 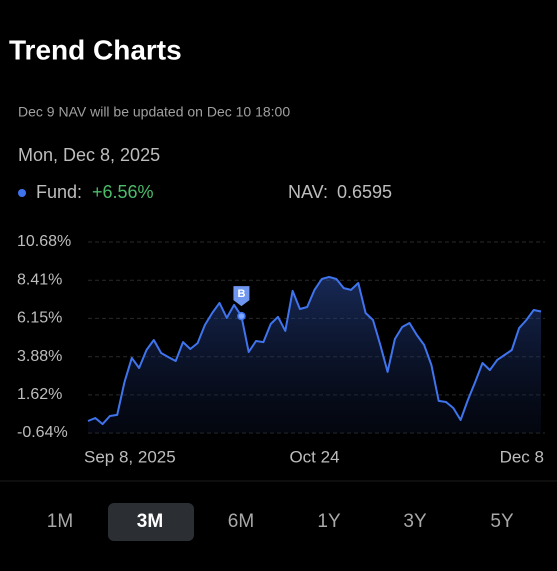 What do you see at coordinates (39, 394) in the screenshot?
I see `y-tick-label: 1.62%` at bounding box center [39, 394].